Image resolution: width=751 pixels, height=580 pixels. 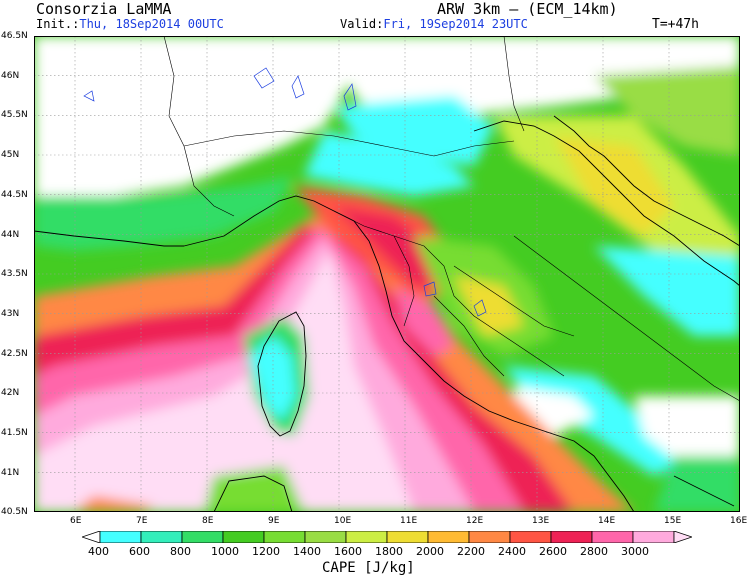 What do you see at coordinates (14, 353) in the screenshot?
I see `lat-label: 42.5N` at bounding box center [14, 353].